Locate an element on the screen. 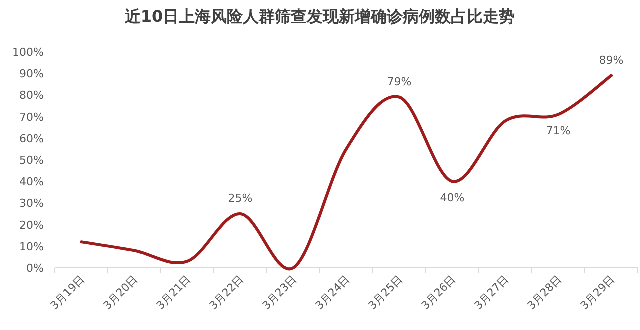 This screenshot has height=330, width=640. x-tick-label: 3月26日 is located at coordinates (439, 292).